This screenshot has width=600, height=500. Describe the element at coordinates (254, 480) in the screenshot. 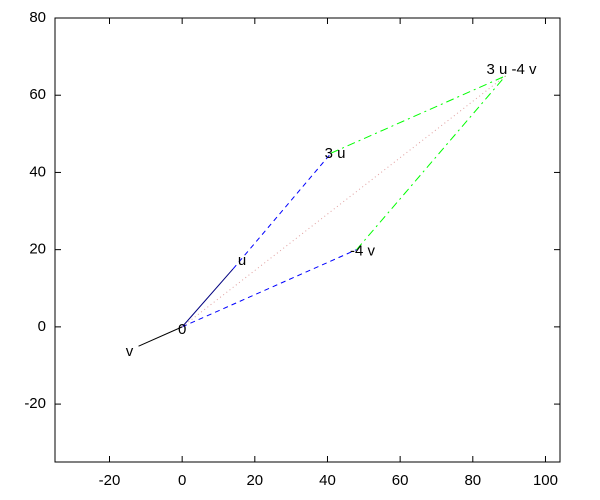

I see `x-tick-label: 20` at that location.